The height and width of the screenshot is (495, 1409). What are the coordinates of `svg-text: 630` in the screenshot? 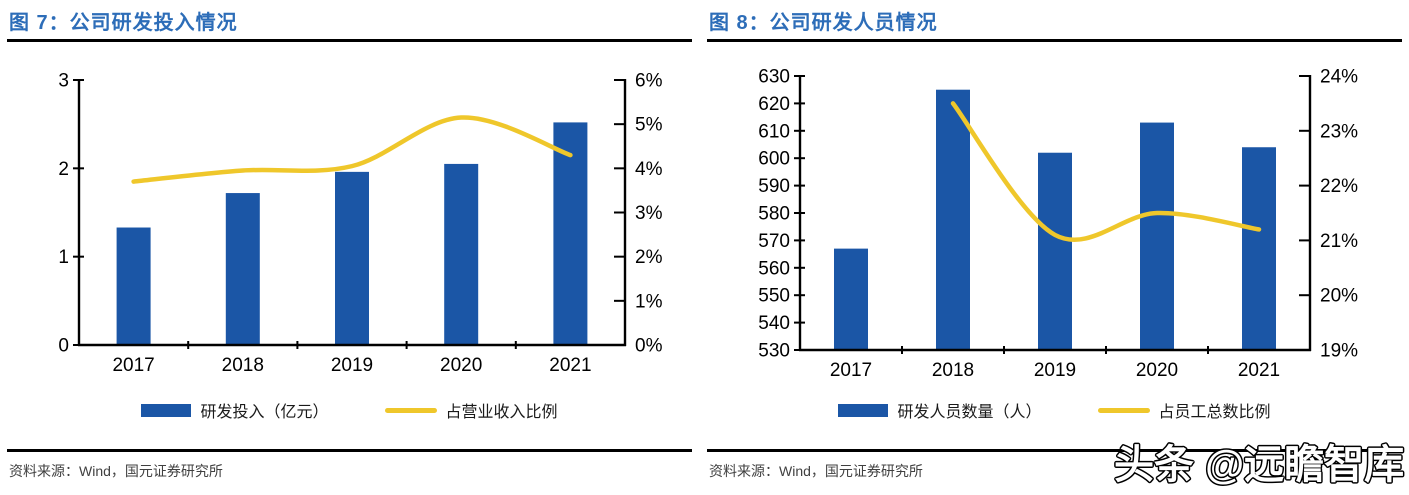 It's located at (774, 77).